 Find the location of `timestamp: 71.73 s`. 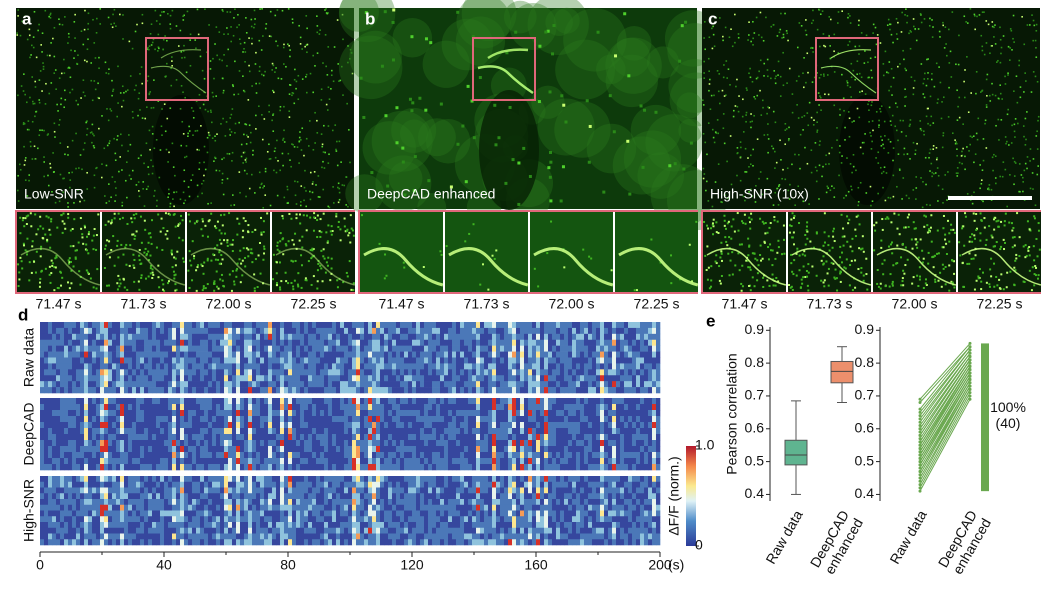

timestamp: 71.73 s is located at coordinates (830, 304).